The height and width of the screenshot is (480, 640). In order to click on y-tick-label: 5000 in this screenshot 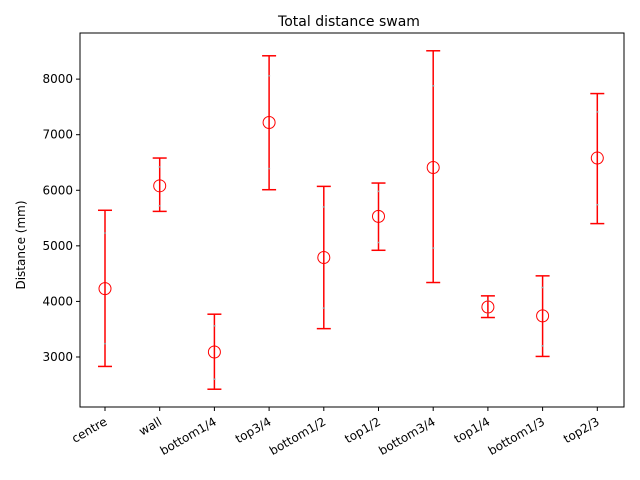, I will do `click(57, 246)`.